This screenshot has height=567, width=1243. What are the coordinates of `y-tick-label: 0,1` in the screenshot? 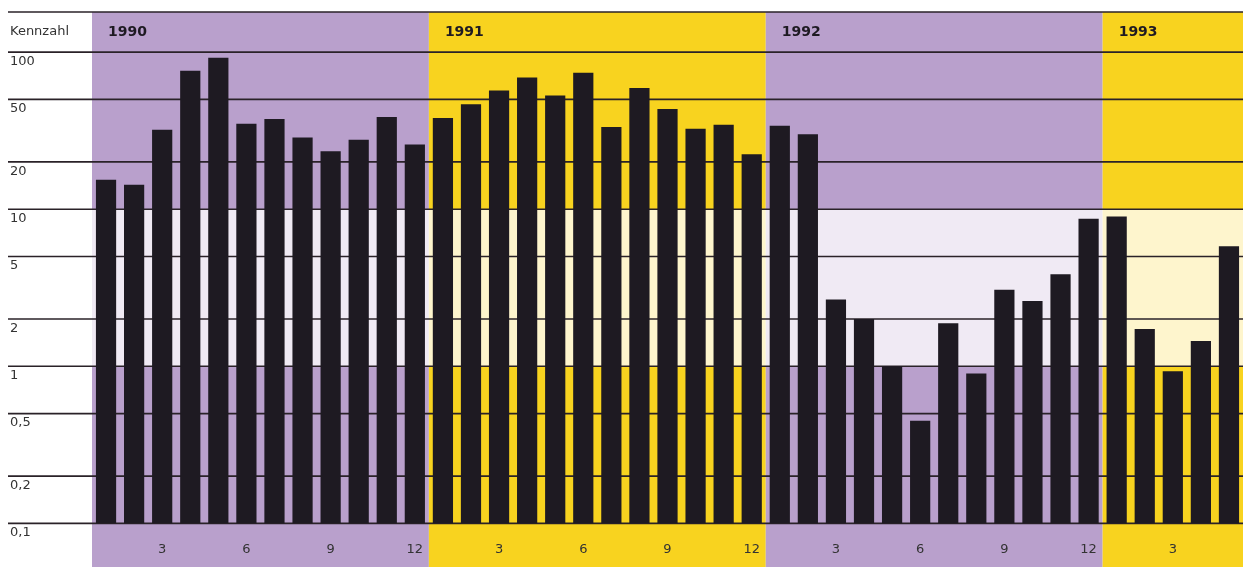 It's located at (20, 532).